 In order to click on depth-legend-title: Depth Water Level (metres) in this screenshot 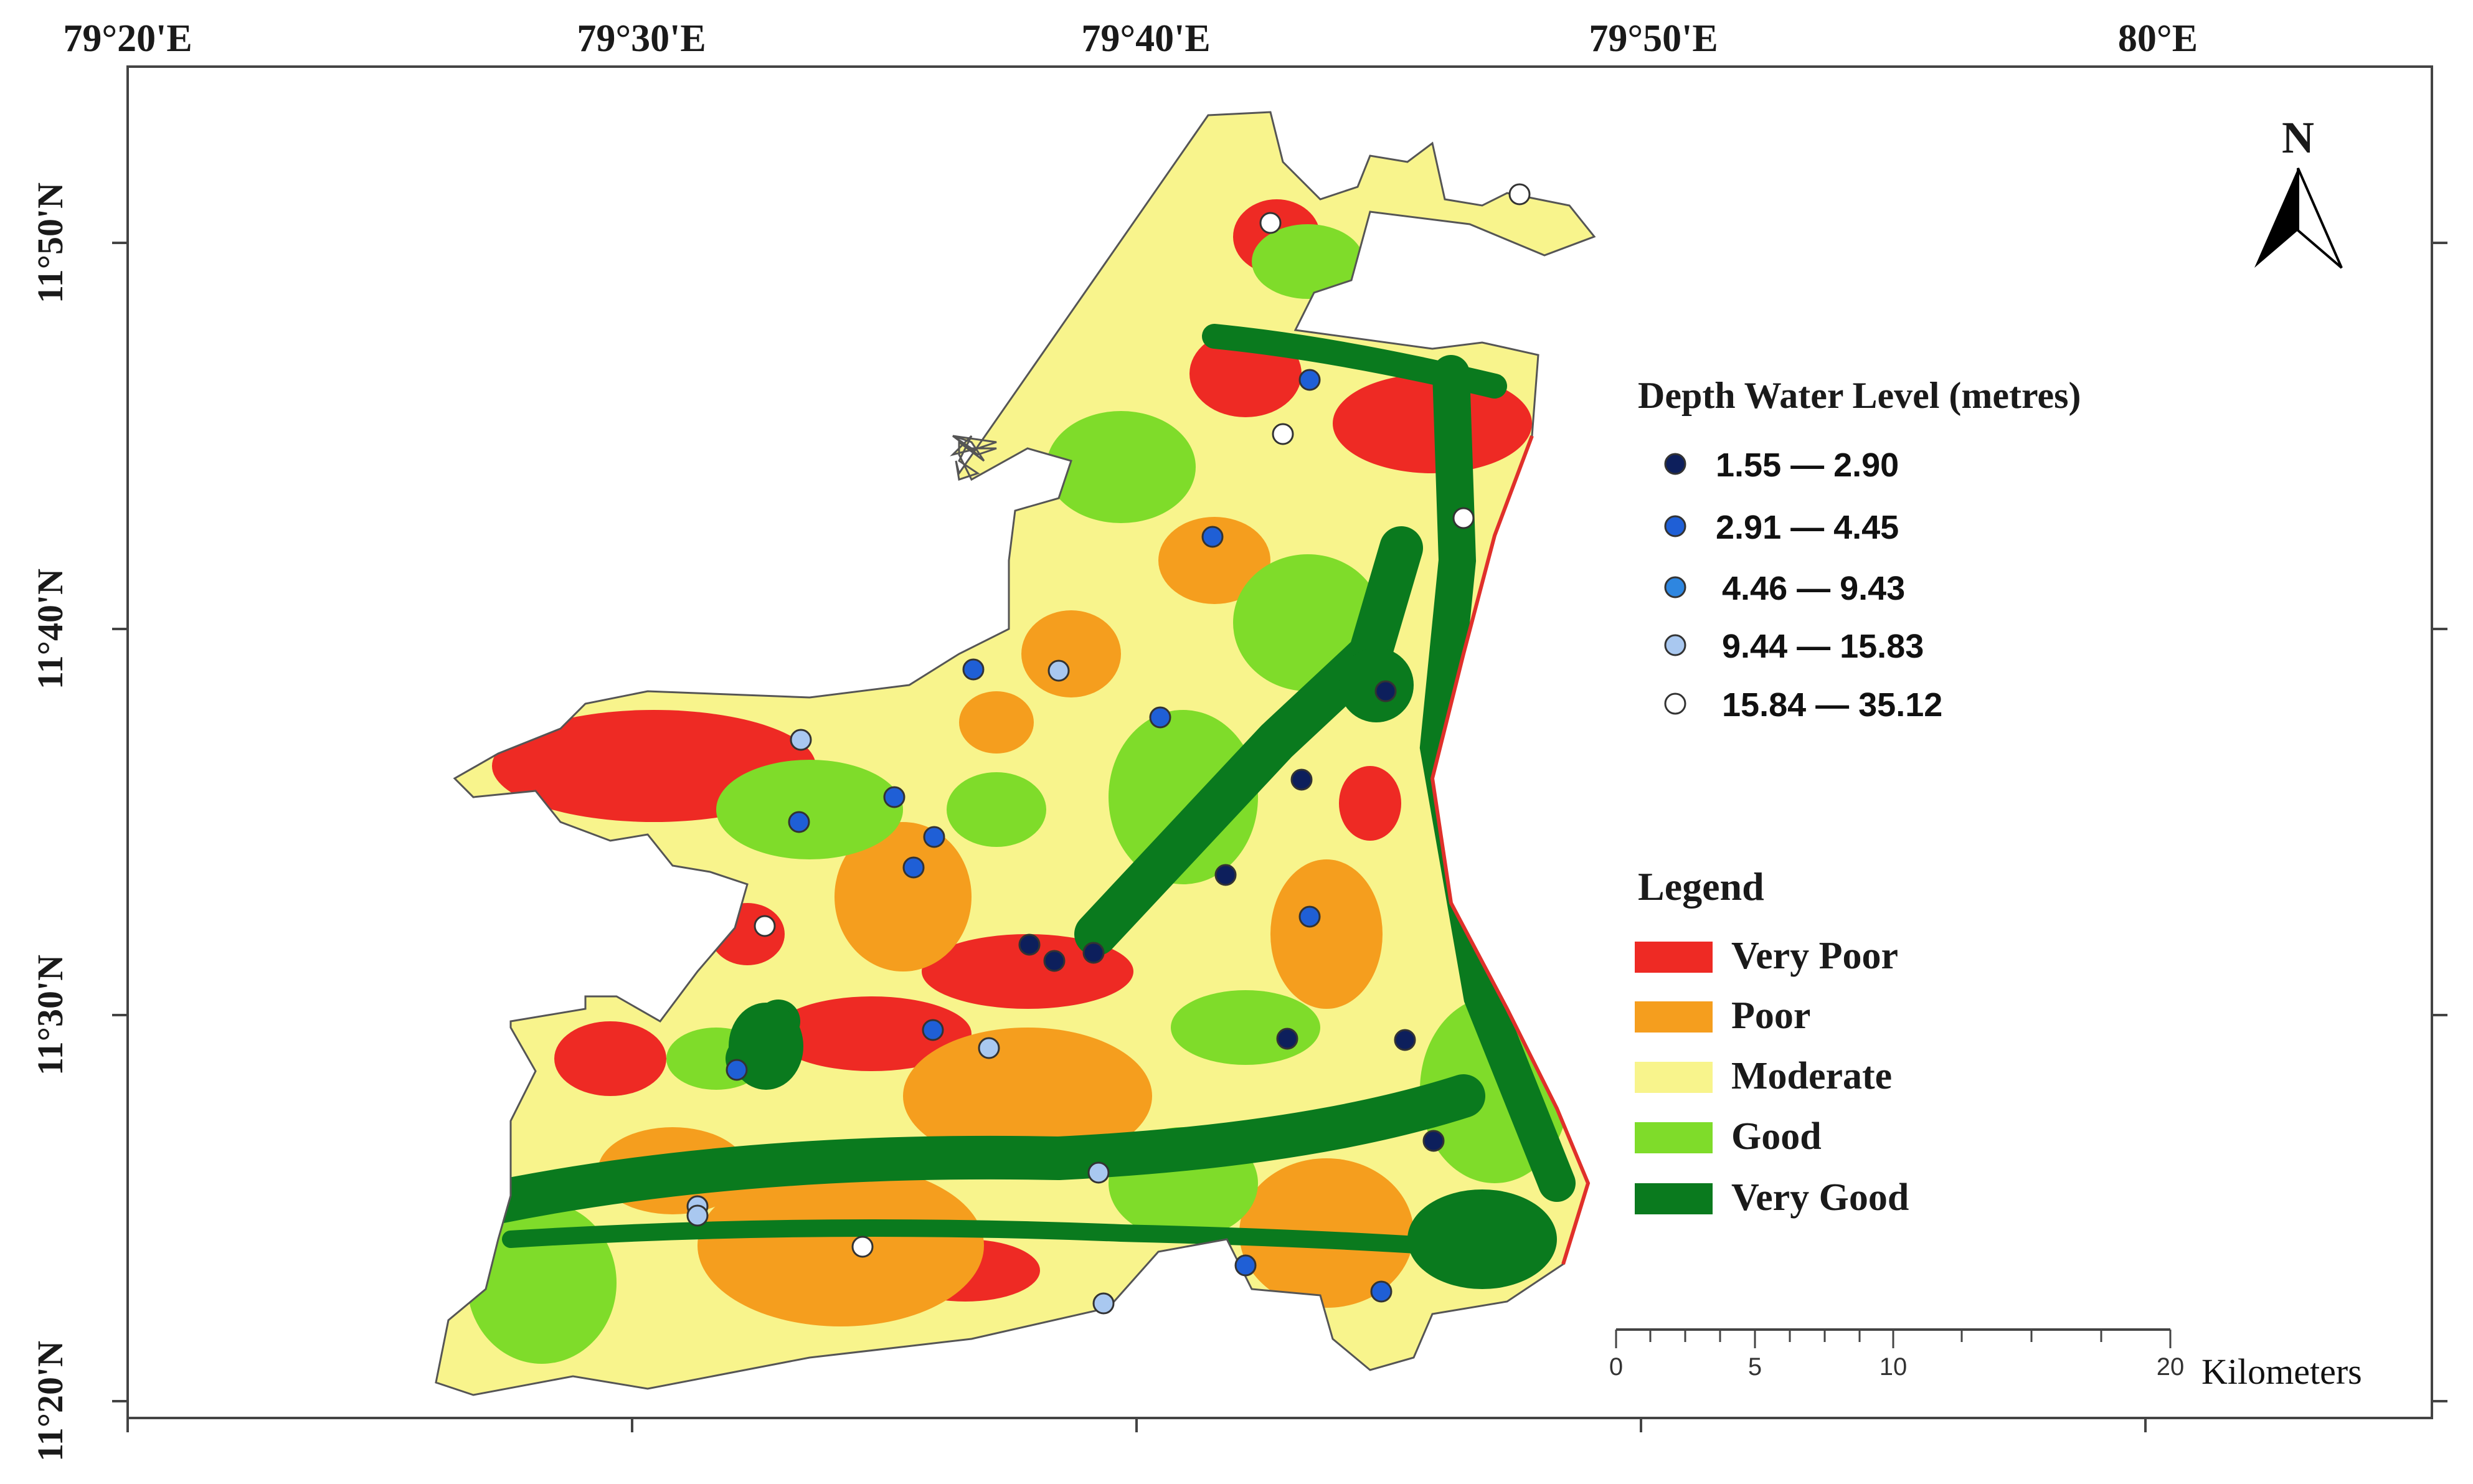, I will do `click(1859, 395)`.